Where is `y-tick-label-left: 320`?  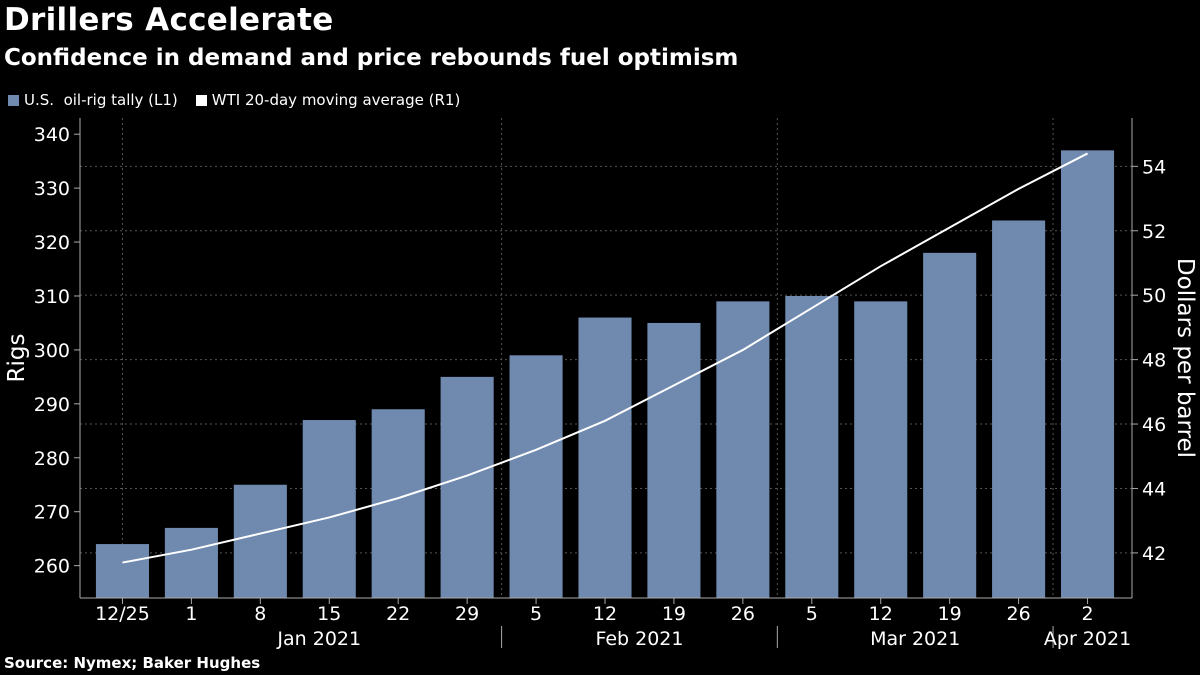
y-tick-label-left: 320 is located at coordinates (52, 243).